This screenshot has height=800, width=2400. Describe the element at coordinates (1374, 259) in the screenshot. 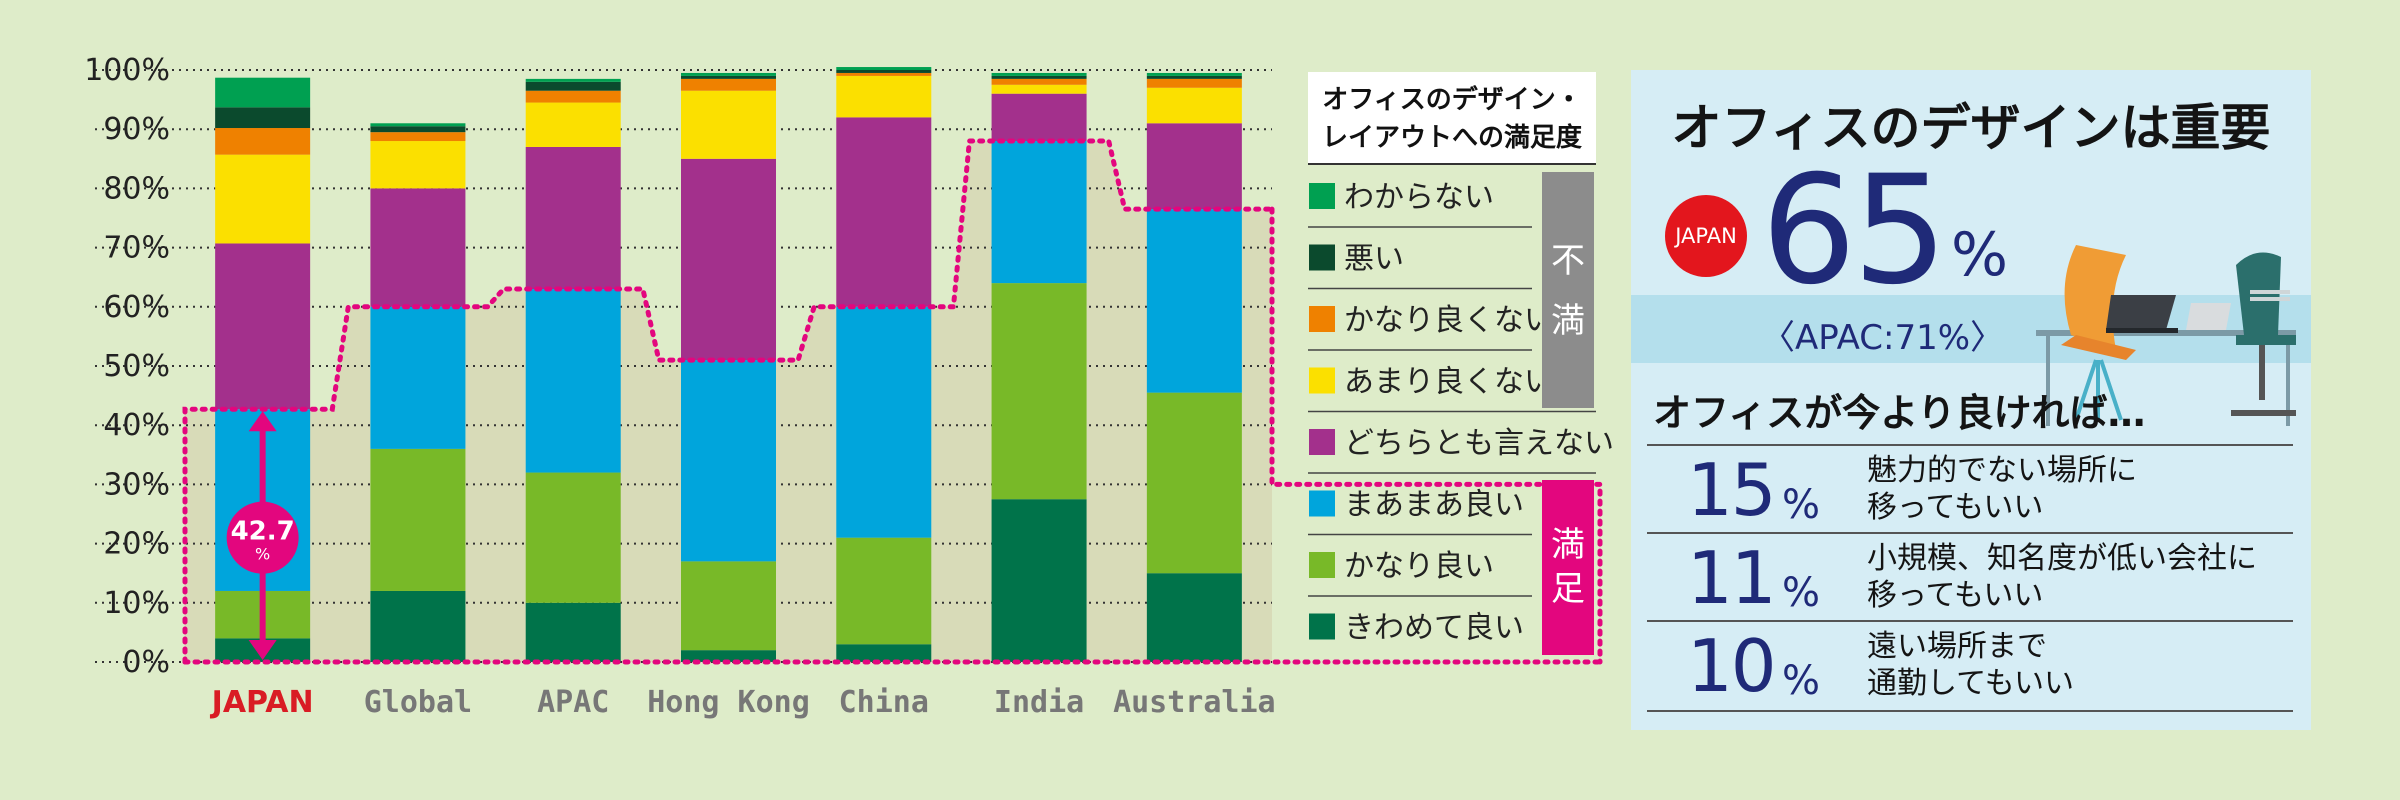

I see `legend-label: 悪い` at that location.